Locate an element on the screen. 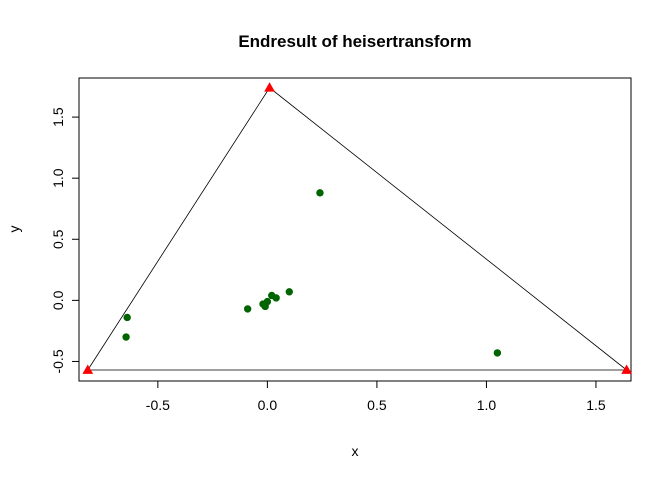  x-tick-label: -0.5 is located at coordinates (158, 405).